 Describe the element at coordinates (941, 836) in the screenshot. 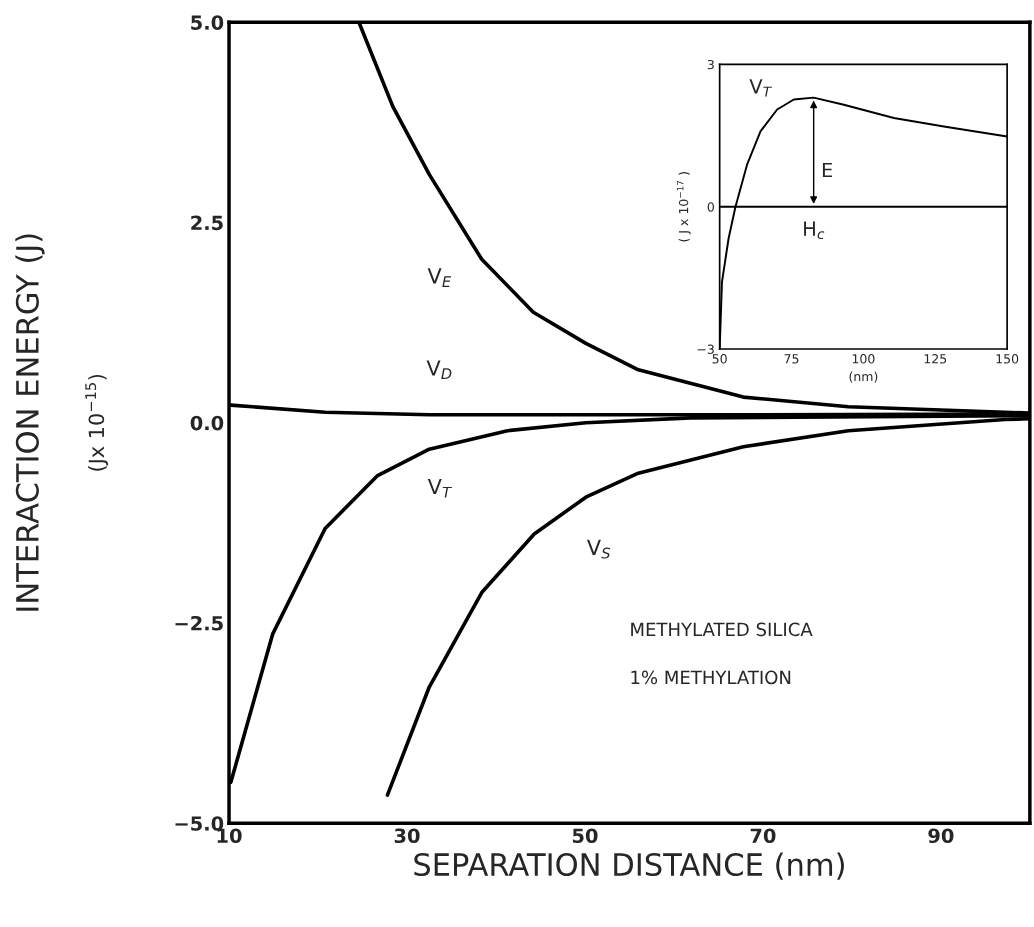

I see `x-tick-label: 90` at that location.